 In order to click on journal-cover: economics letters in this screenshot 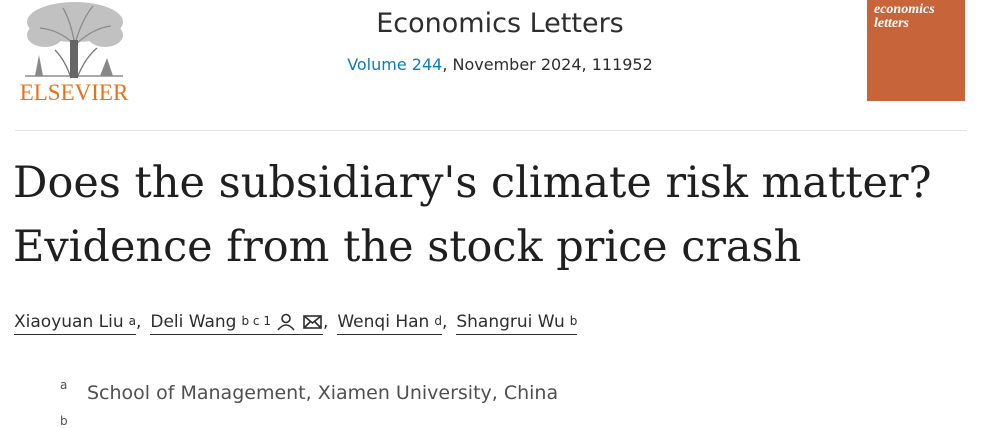, I will do `click(916, 50)`.